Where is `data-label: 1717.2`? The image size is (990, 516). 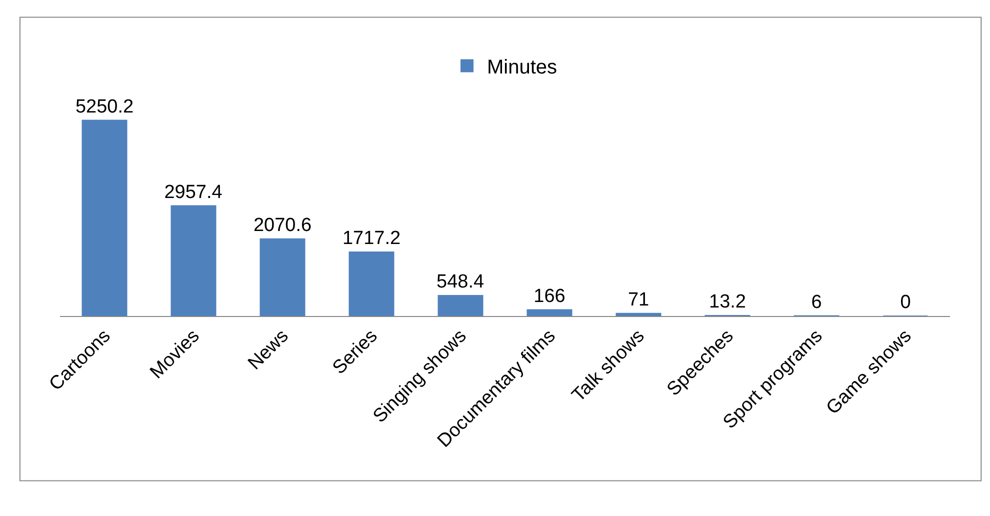
data-label: 1717.2 is located at coordinates (371, 238).